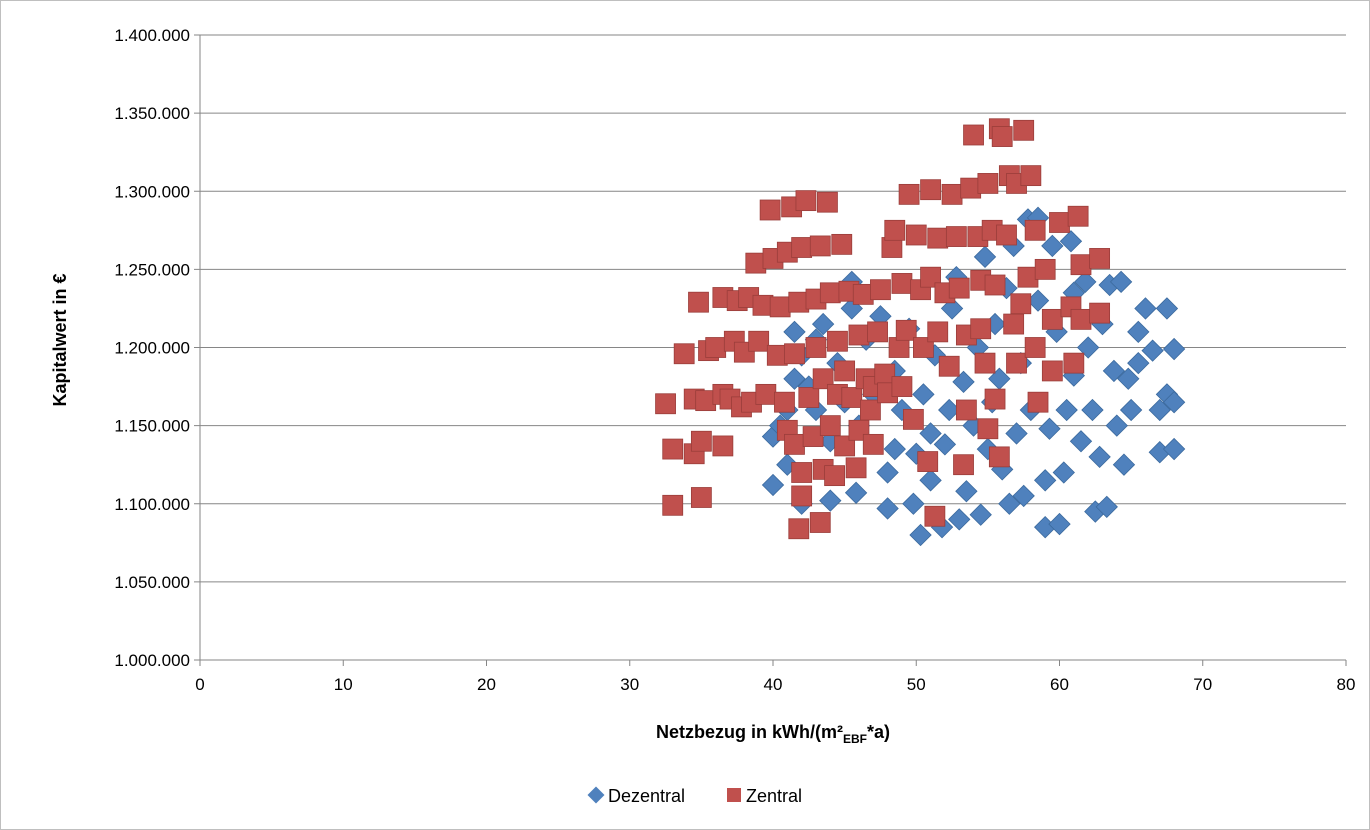 The image size is (1370, 830). Describe the element at coordinates (646, 796) in the screenshot. I see `legend-label-dezentral: Dezentral` at that location.